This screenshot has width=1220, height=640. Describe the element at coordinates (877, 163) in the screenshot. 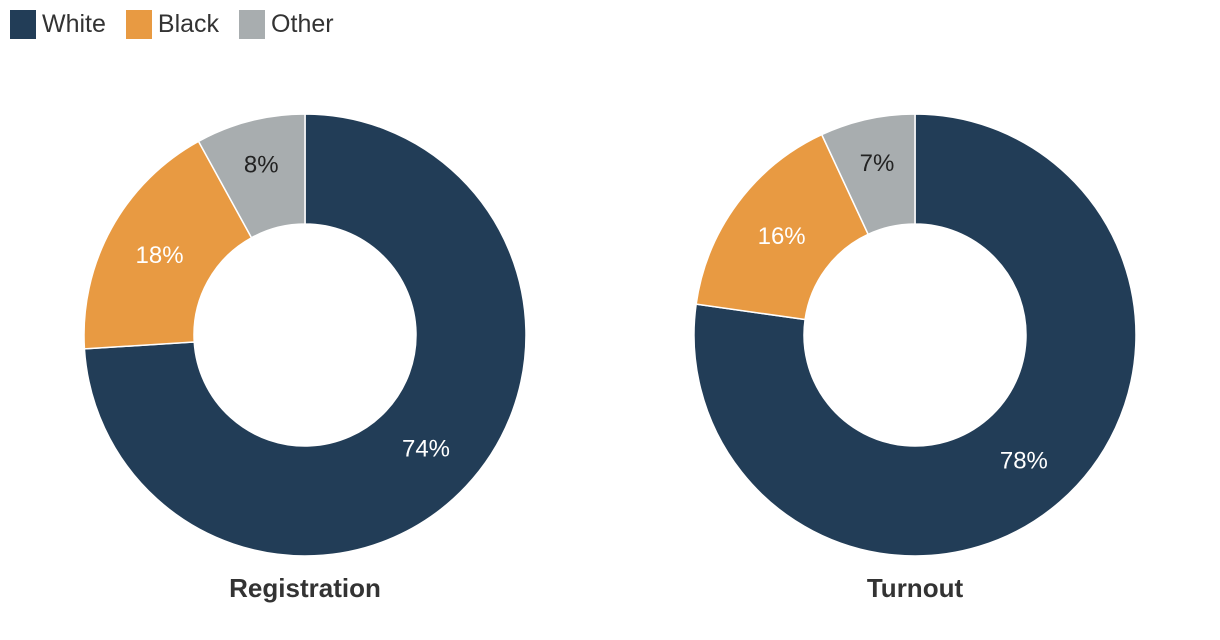

I see `turnout-label-other: 7%` at that location.